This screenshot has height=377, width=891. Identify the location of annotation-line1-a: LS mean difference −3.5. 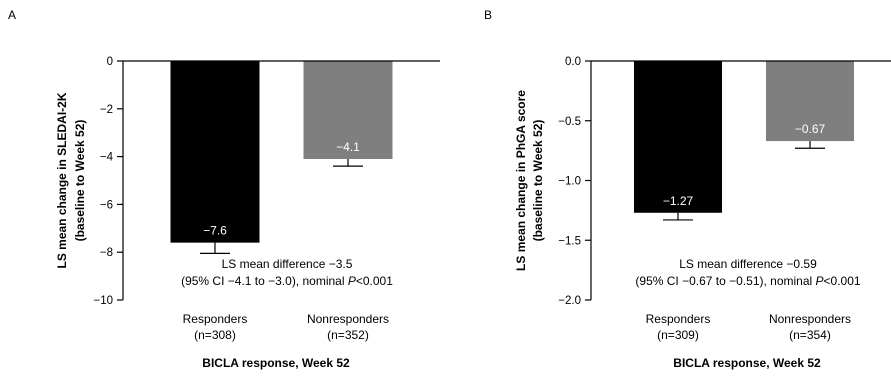
(287, 264).